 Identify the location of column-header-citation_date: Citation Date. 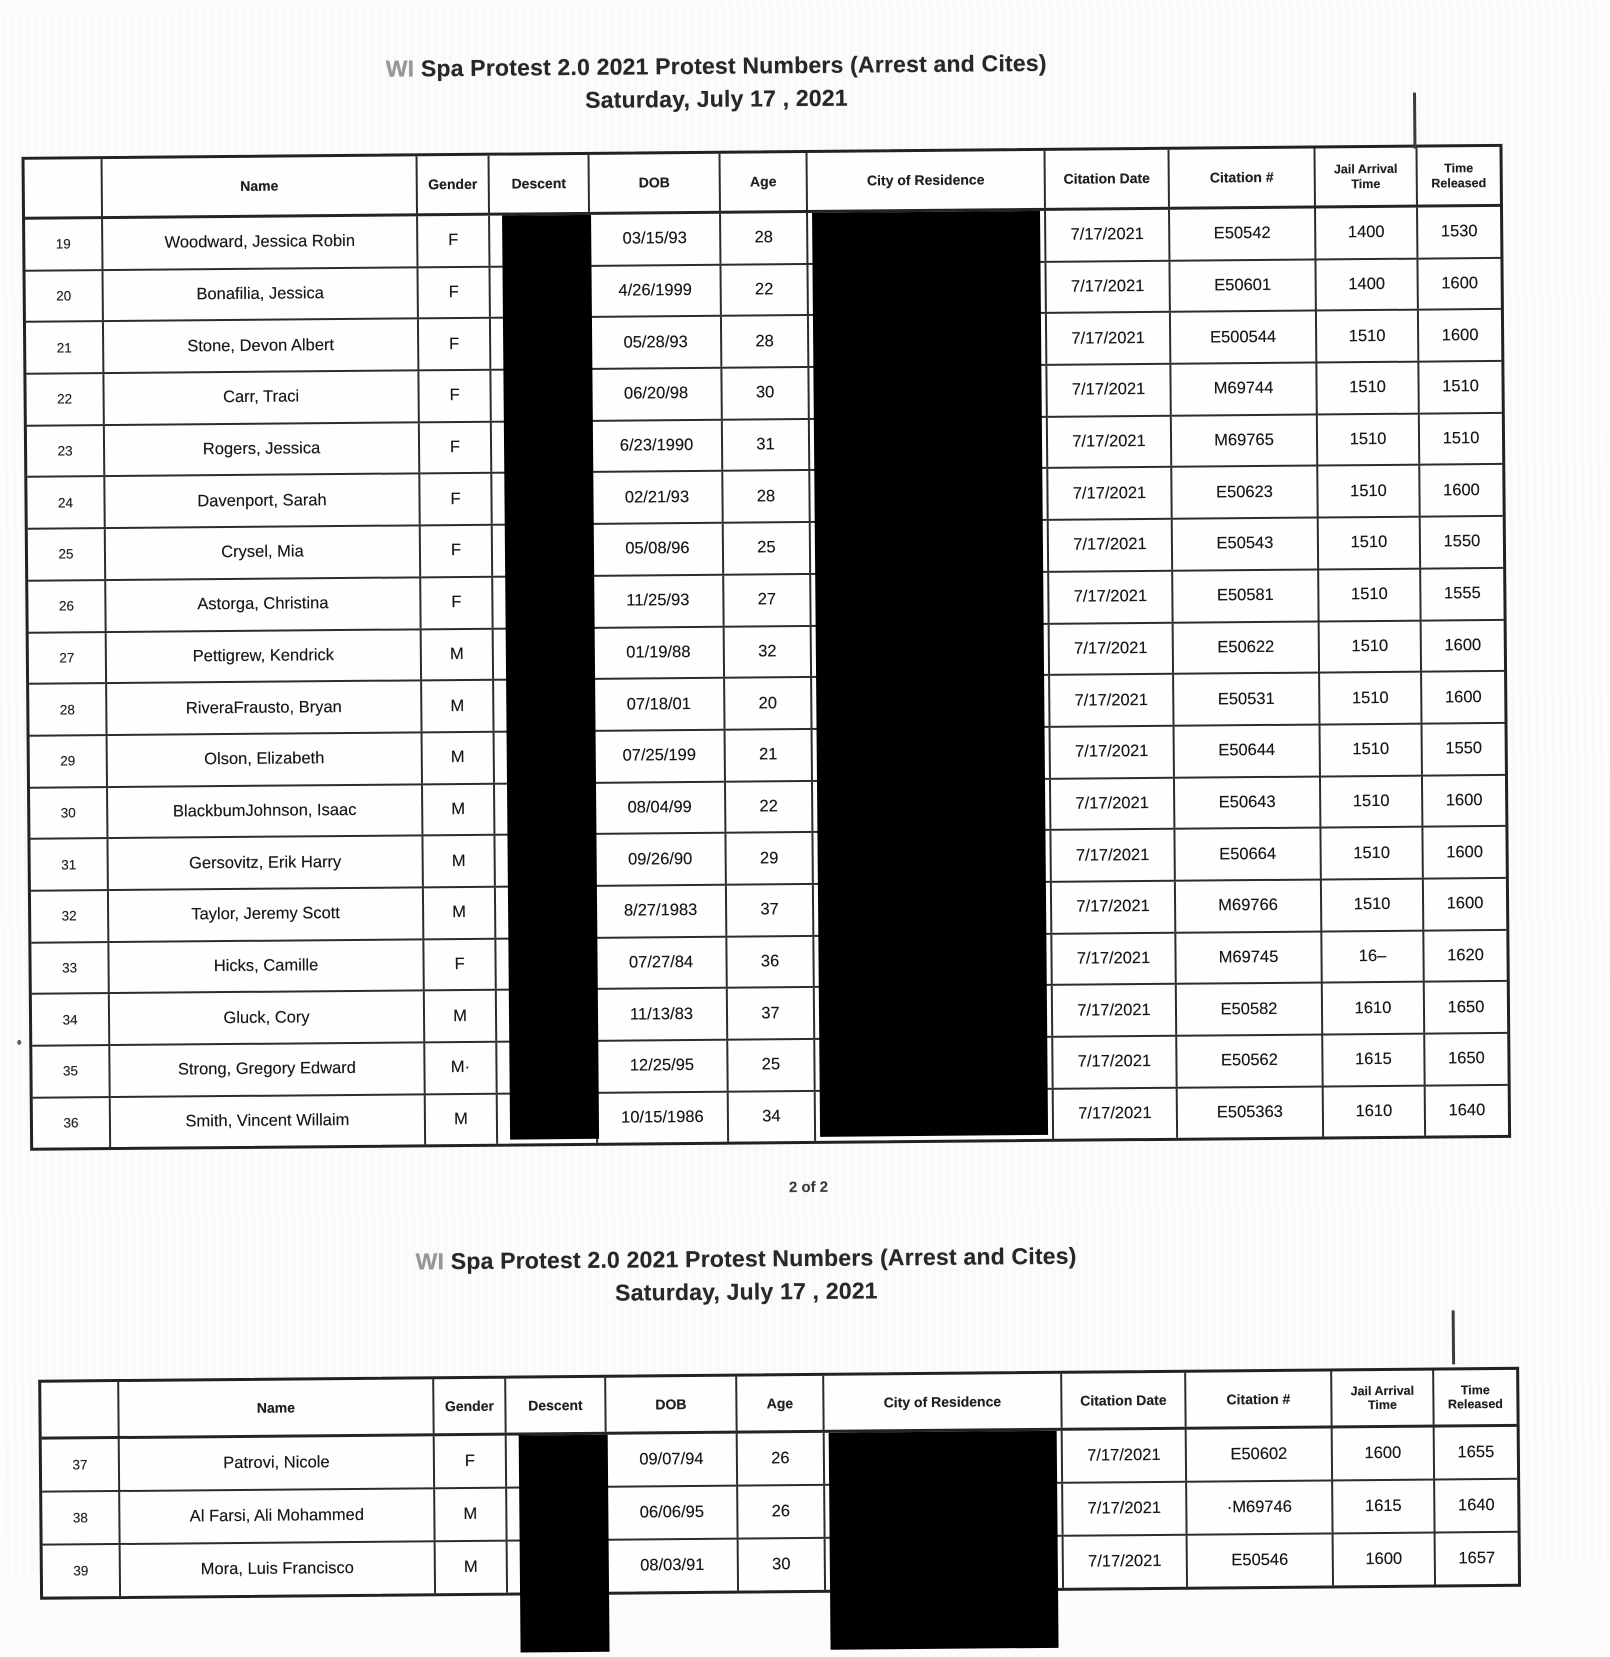
(1124, 1400).